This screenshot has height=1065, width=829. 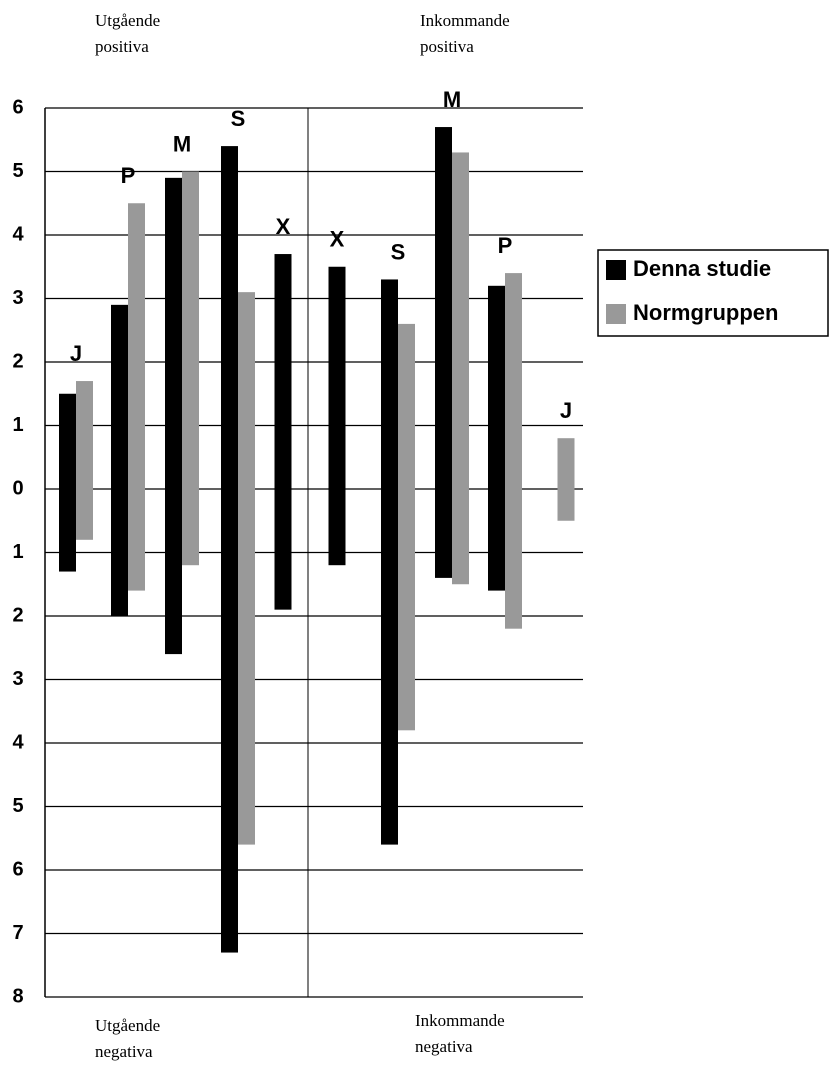 I want to click on y-tick-label: 0, so click(x=17, y=488).